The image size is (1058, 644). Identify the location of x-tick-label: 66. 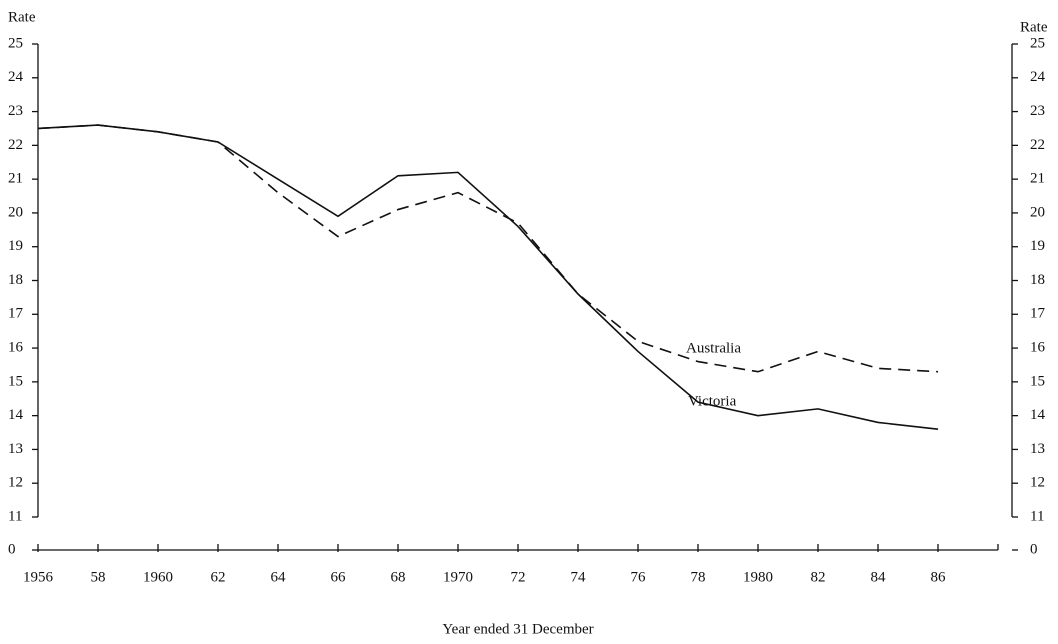
(339, 577).